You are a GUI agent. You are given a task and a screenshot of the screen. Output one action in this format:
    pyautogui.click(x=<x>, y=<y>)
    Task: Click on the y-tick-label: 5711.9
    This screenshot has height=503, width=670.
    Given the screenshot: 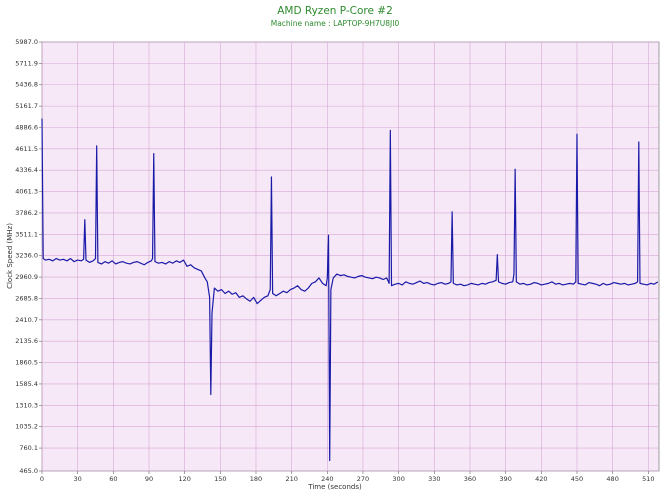 What is the action you would take?
    pyautogui.click(x=26, y=63)
    